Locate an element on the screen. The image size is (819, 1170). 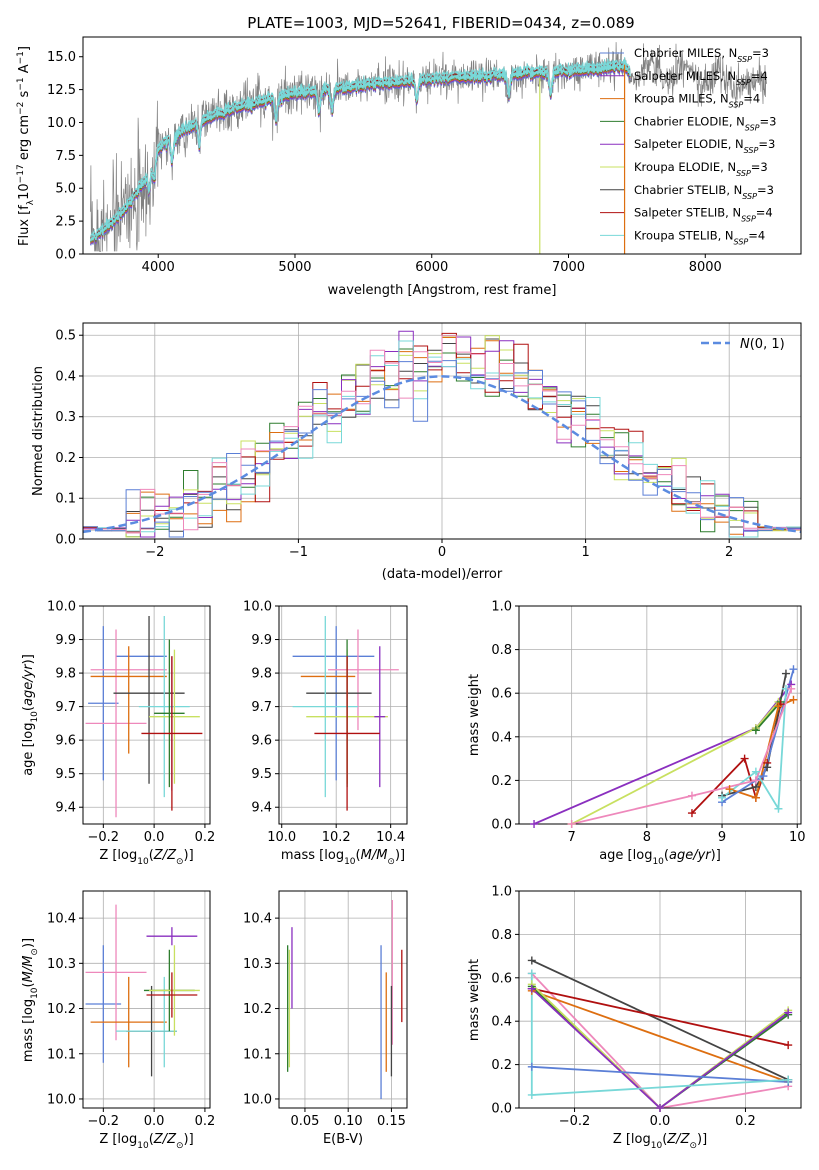
y-tick-label: 9.6 is located at coordinates (261, 741).